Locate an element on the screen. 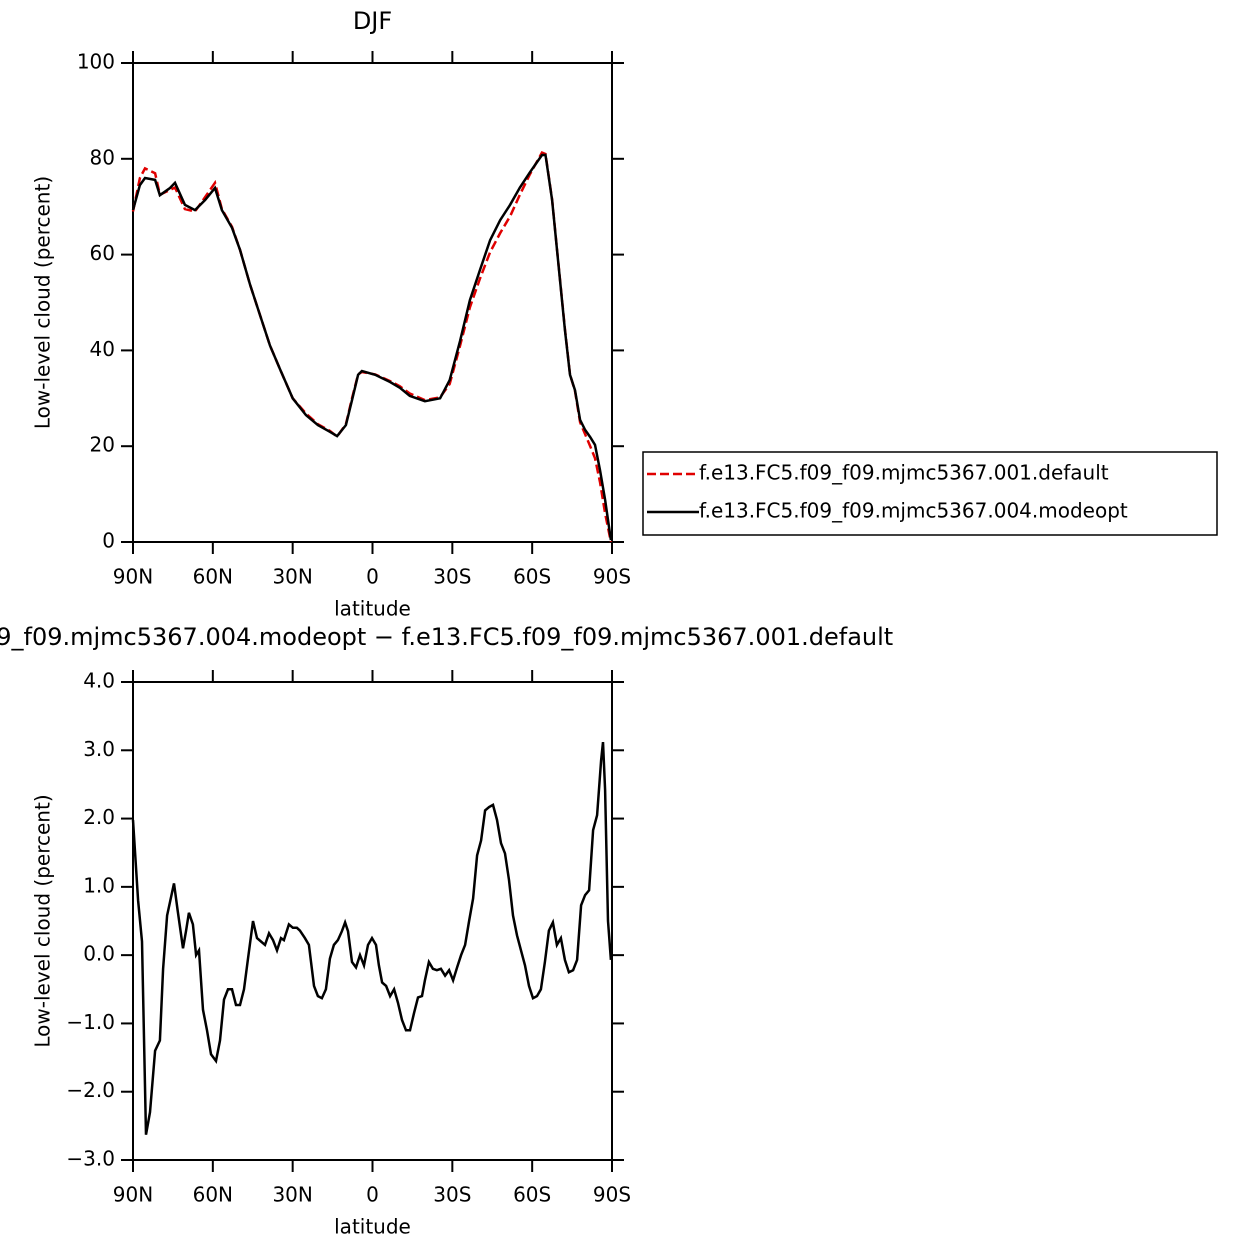  y-tick-label: 80 is located at coordinates (102, 157).